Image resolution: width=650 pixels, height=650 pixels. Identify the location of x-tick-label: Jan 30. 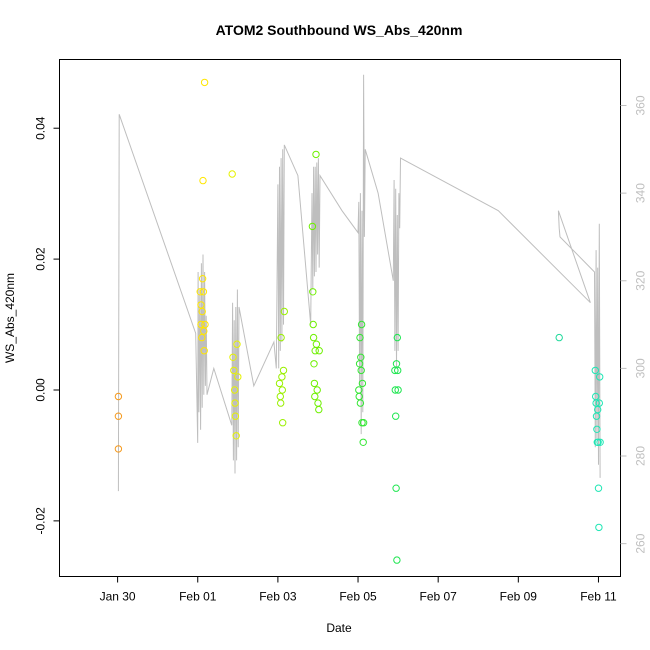
(118, 597).